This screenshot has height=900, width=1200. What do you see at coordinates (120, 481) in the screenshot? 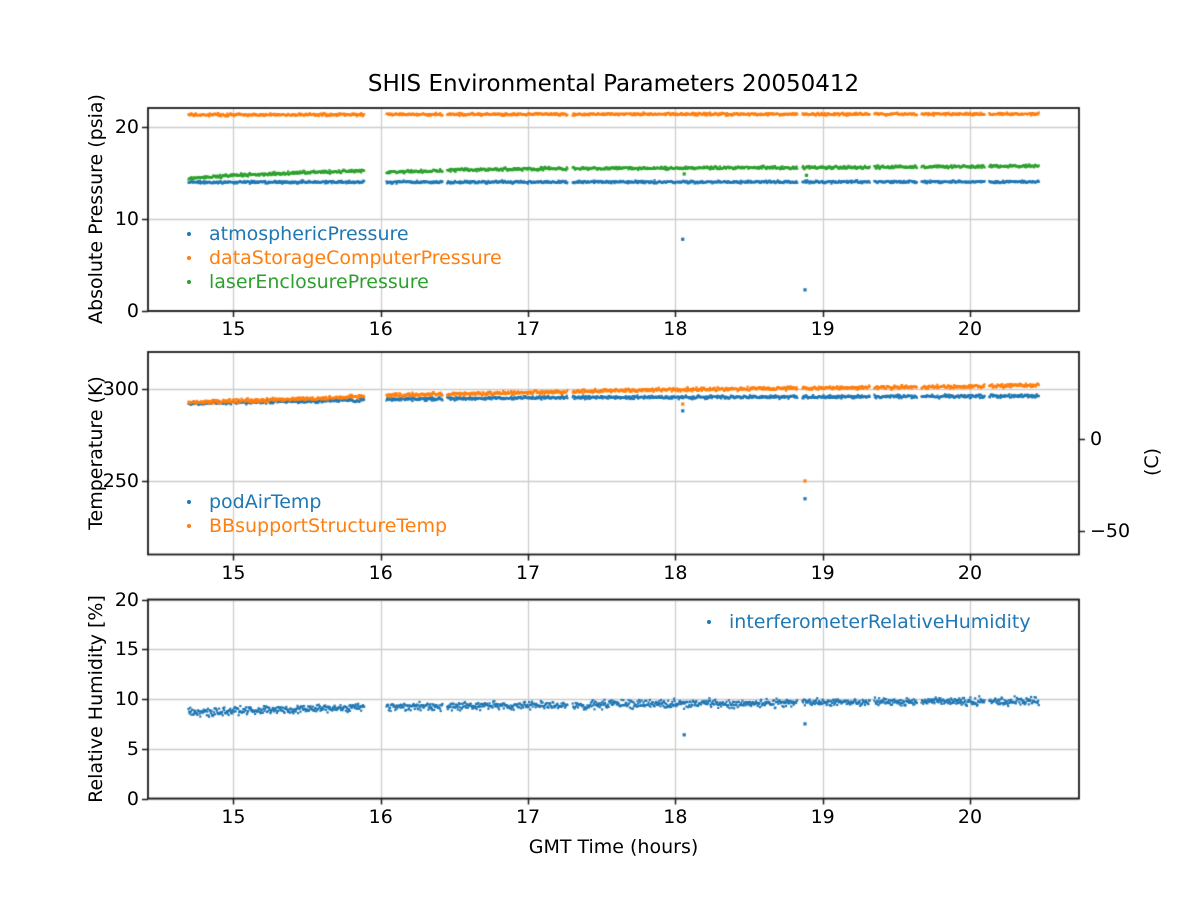
I see `y-tick-label: 250` at bounding box center [120, 481].